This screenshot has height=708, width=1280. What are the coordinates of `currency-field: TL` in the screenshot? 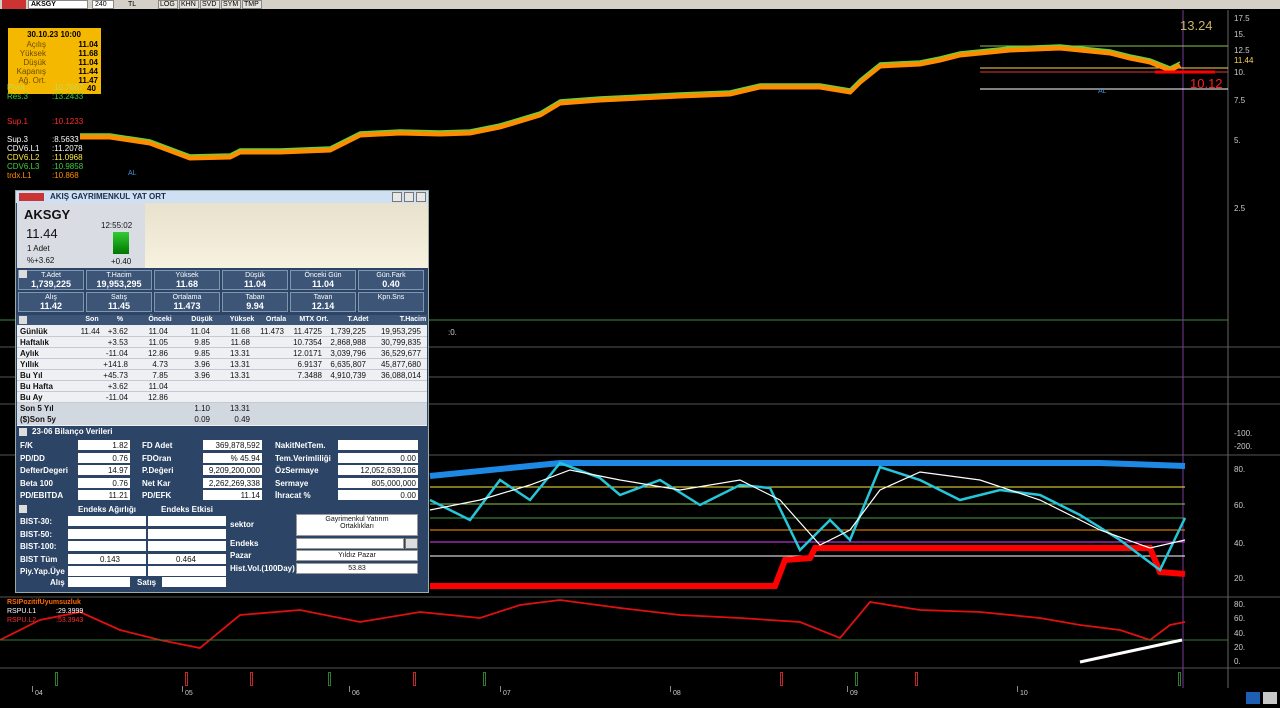 It's located at (132, 4).